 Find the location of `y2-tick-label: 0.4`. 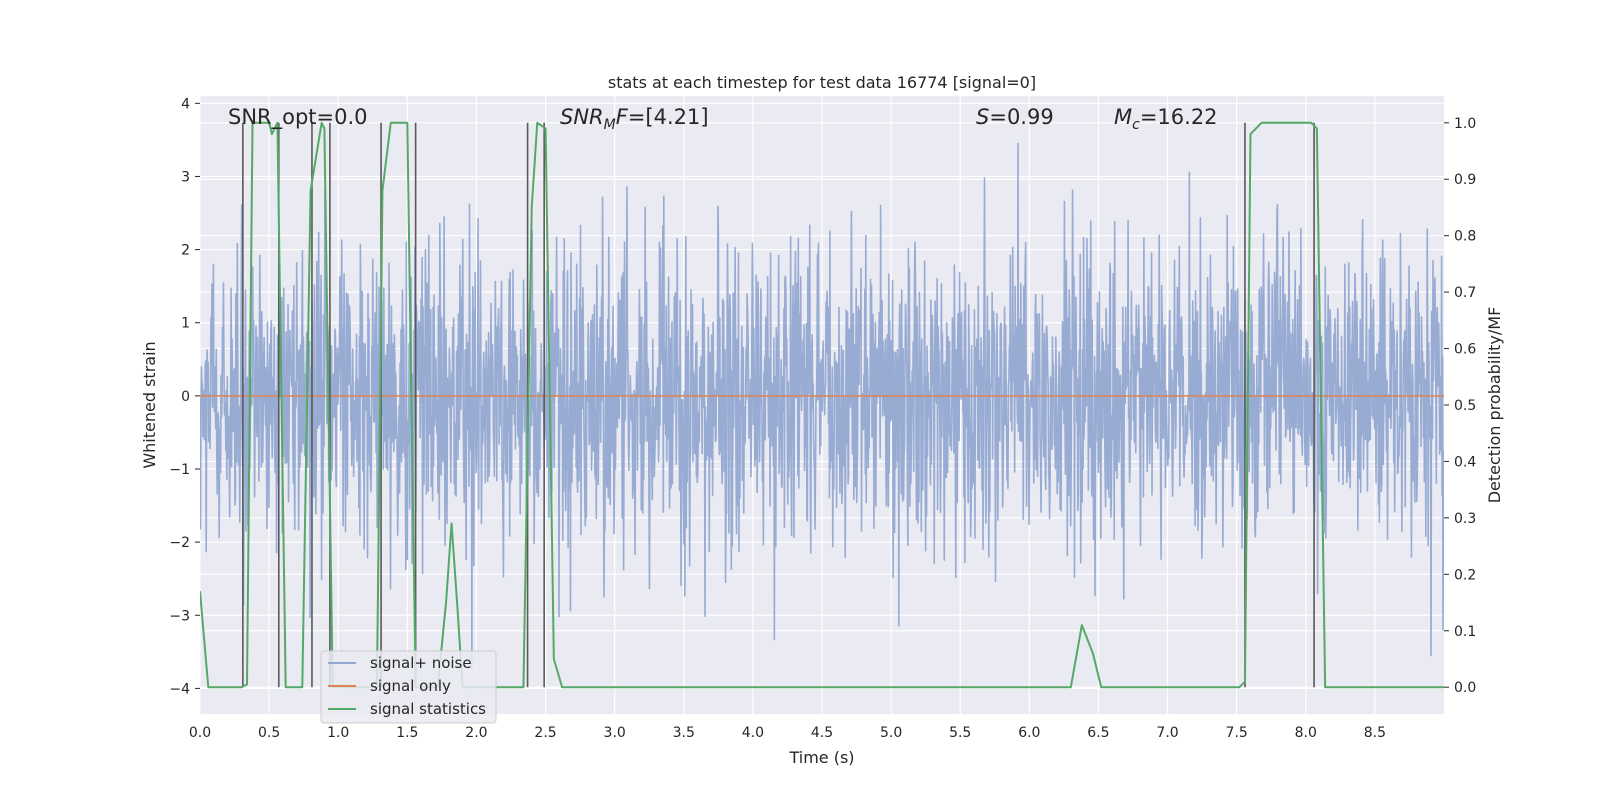

y2-tick-label: 0.4 is located at coordinates (1465, 462).